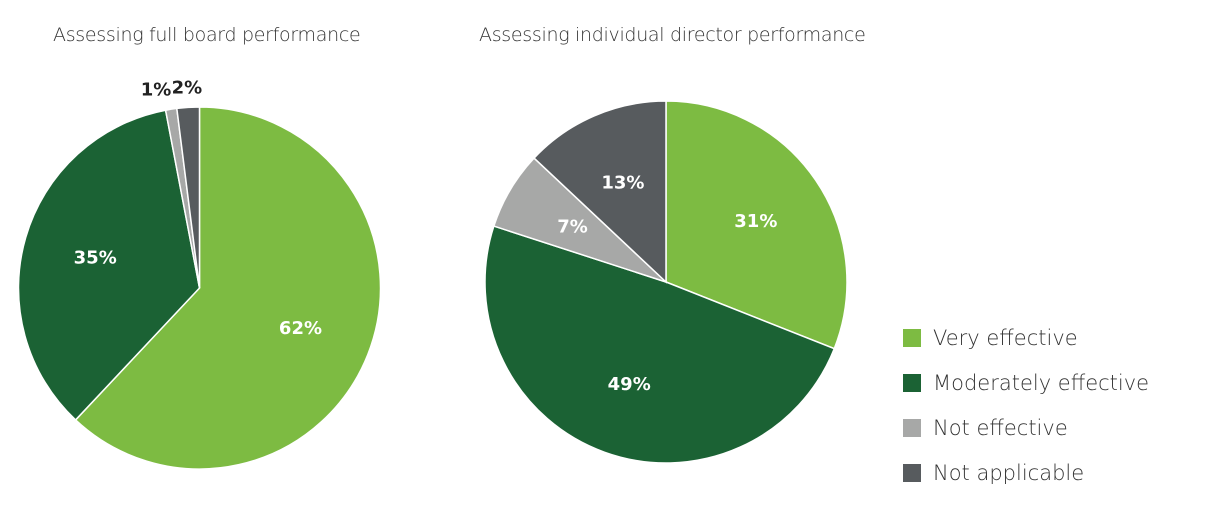 The image size is (1230, 526). I want to click on data-label: 1%, so click(156, 89).